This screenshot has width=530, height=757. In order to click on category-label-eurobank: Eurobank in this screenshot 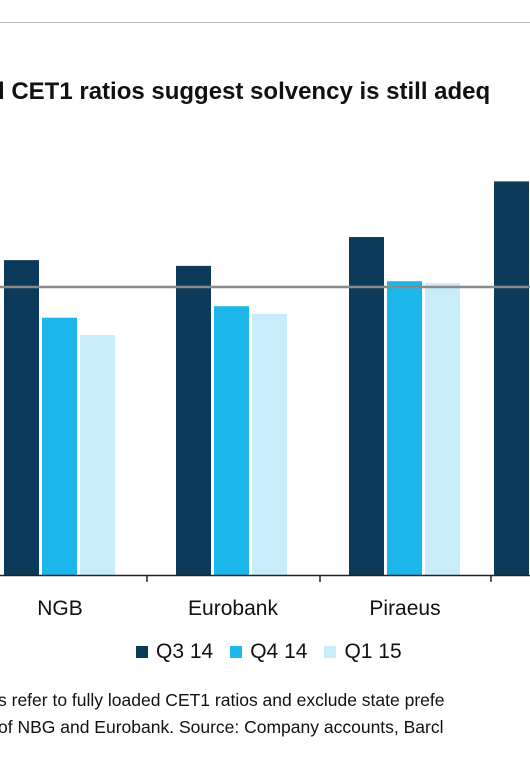, I will do `click(233, 608)`.